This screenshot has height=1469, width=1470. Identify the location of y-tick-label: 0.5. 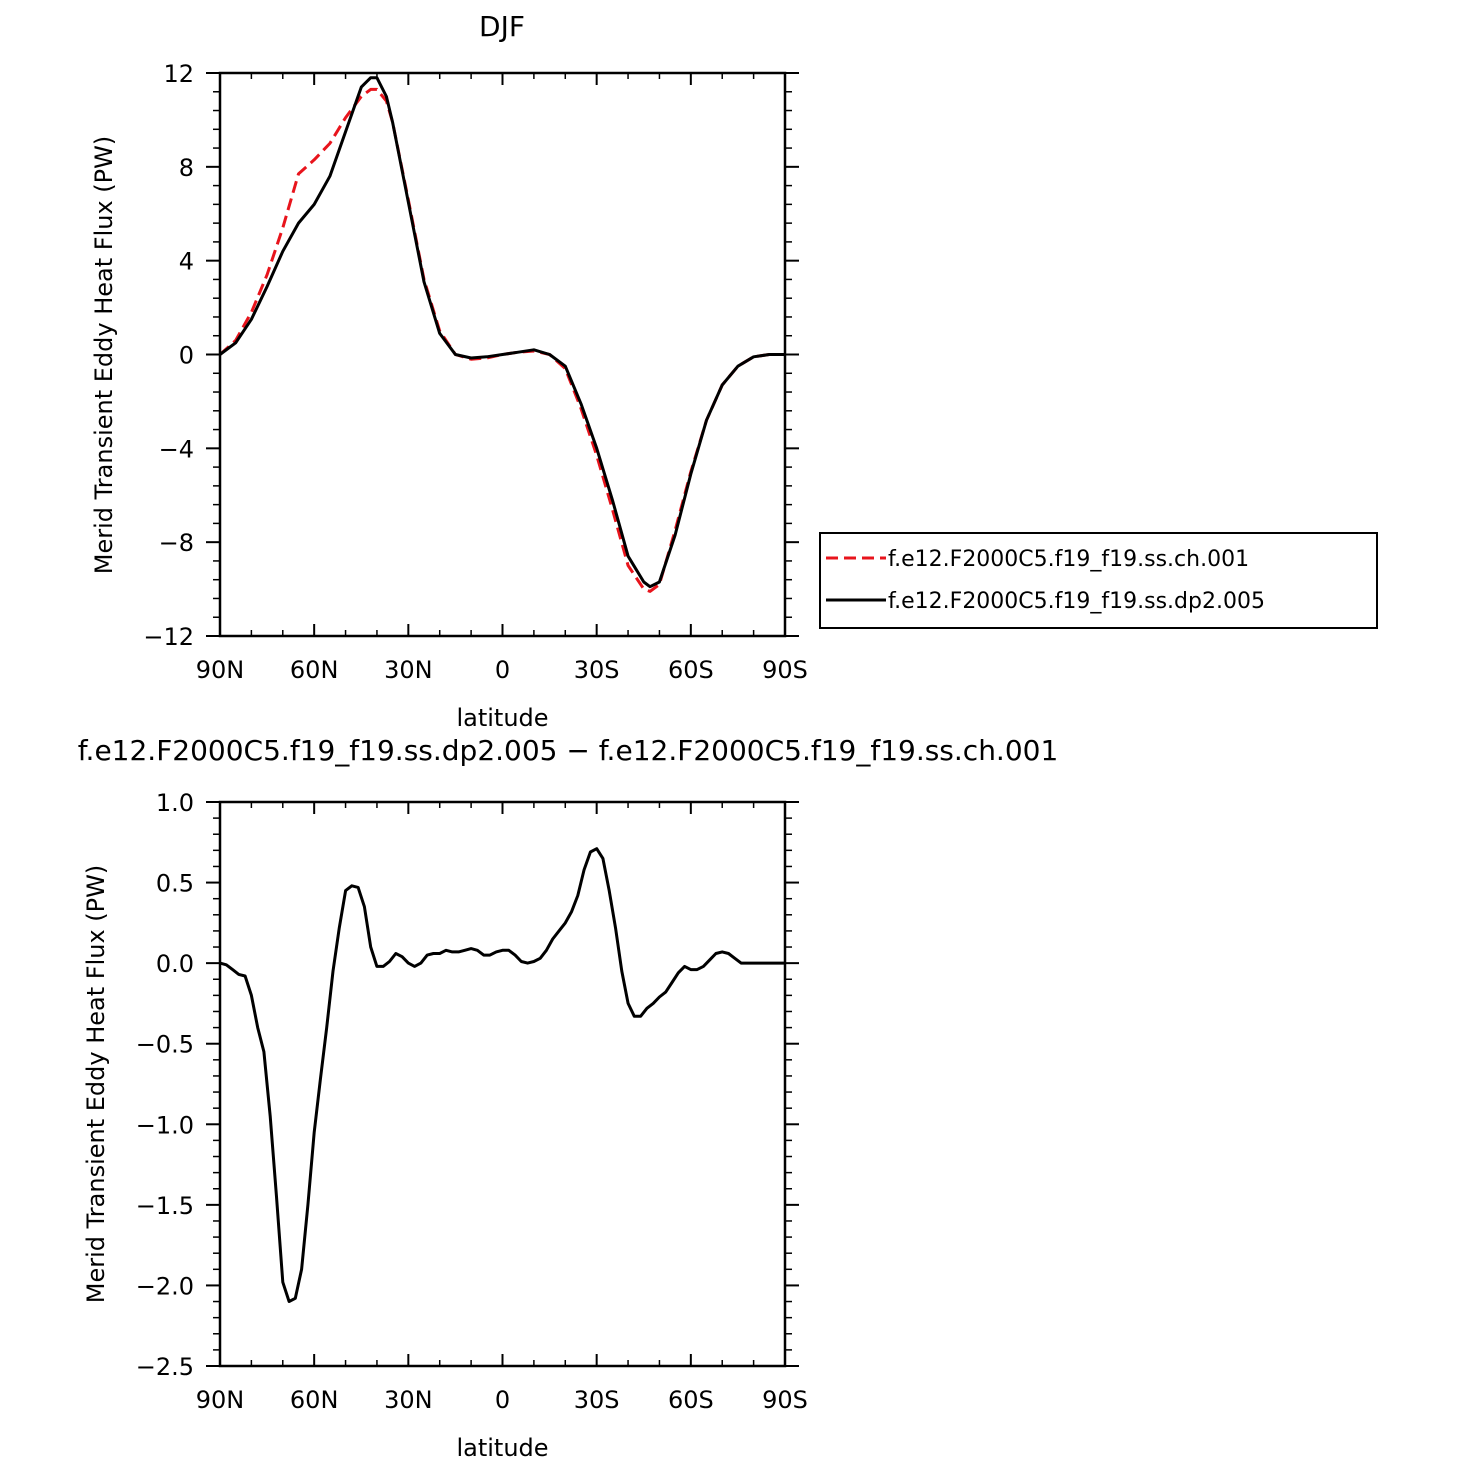
(175, 884).